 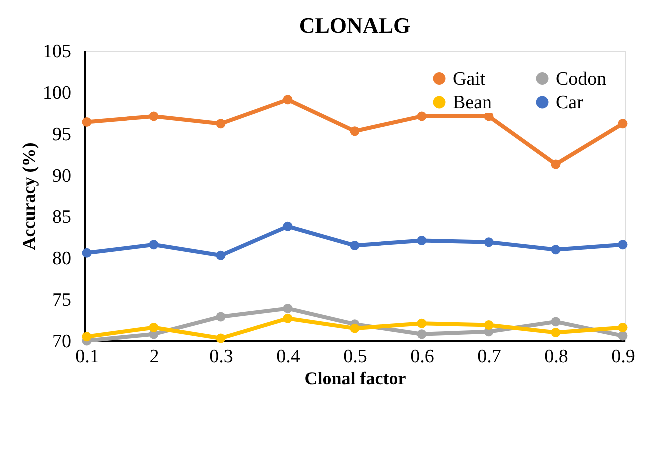 What do you see at coordinates (62, 259) in the screenshot?
I see `y-tick-label: 80` at bounding box center [62, 259].